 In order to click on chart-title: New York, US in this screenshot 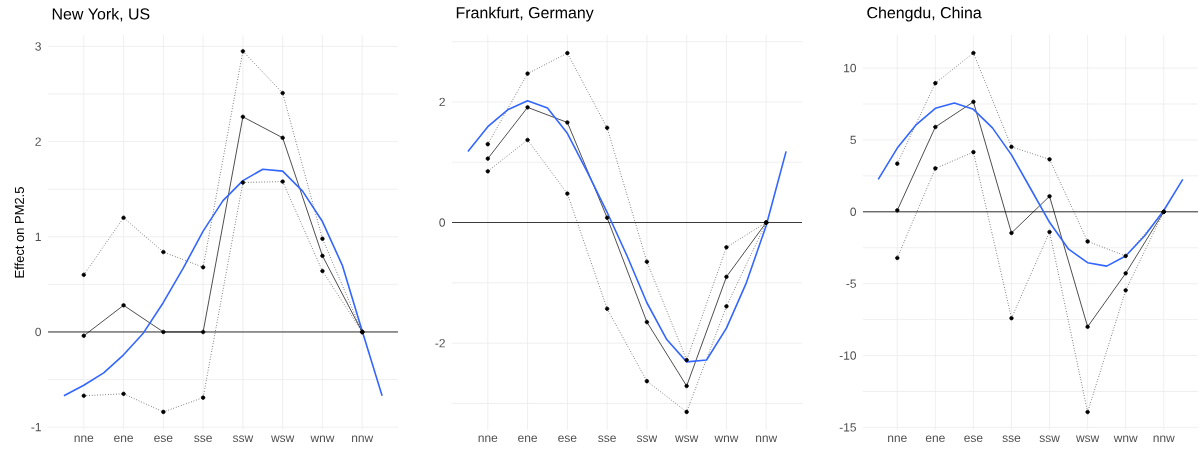, I will do `click(101, 14)`.